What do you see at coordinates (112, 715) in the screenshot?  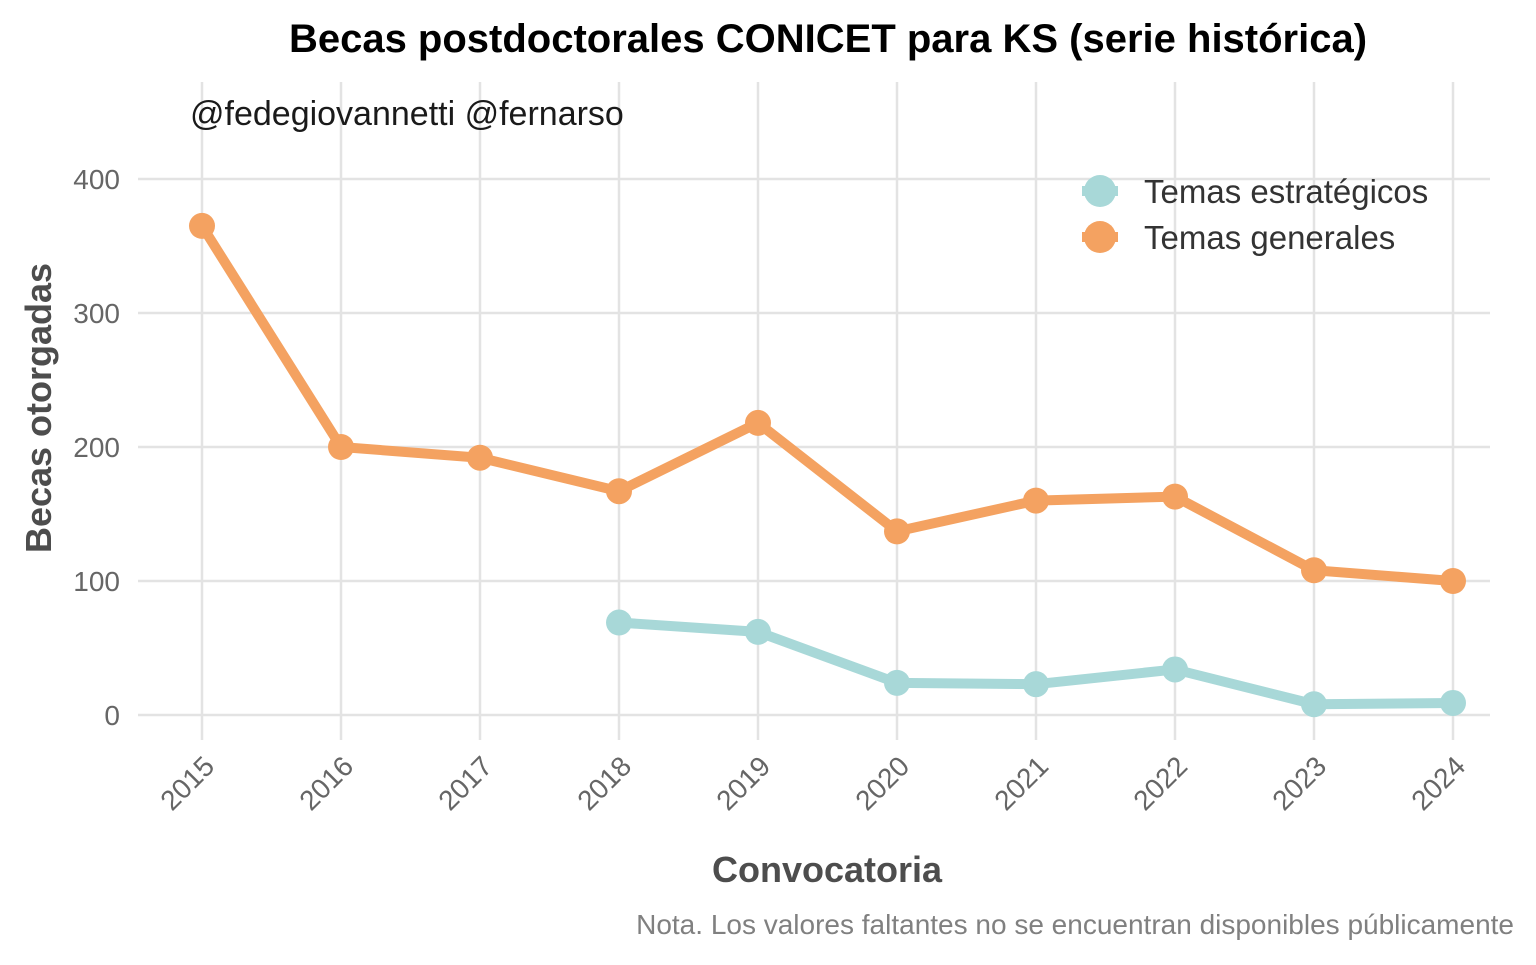 I see `y-tick-label: 0` at bounding box center [112, 715].